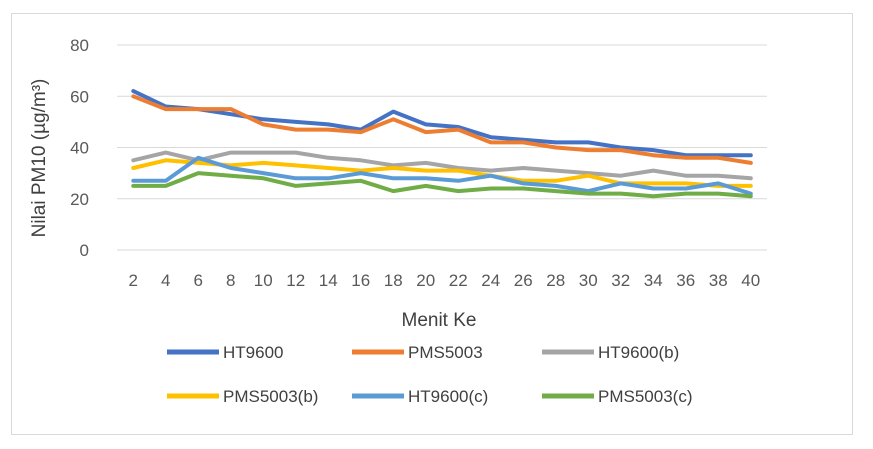 This screenshot has width=873, height=449. What do you see at coordinates (79, 199) in the screenshot?
I see `y-tick-label: 20` at bounding box center [79, 199].